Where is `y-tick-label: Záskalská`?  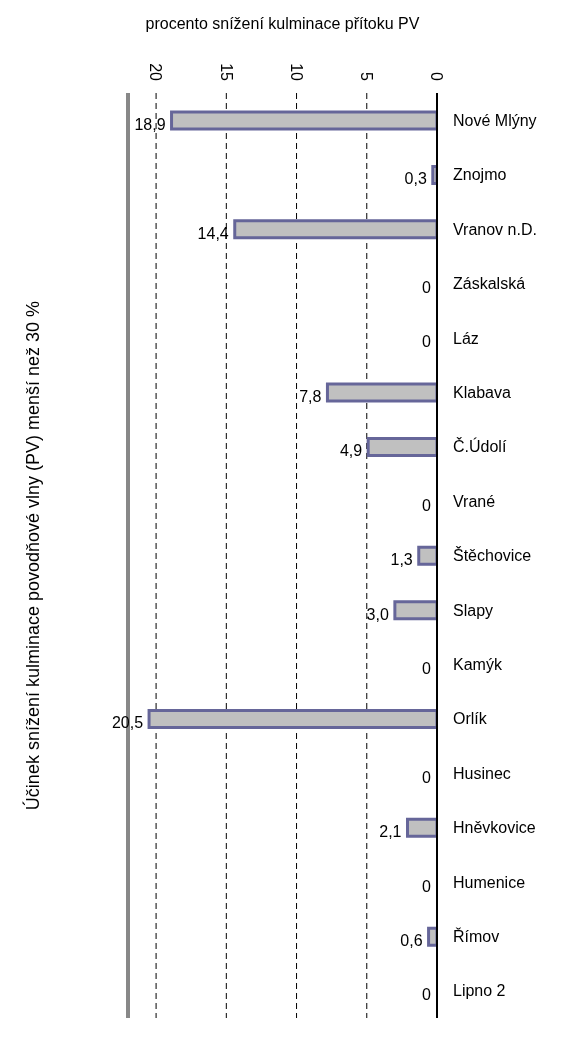 y-tick-label: Záskalská is located at coordinates (489, 284).